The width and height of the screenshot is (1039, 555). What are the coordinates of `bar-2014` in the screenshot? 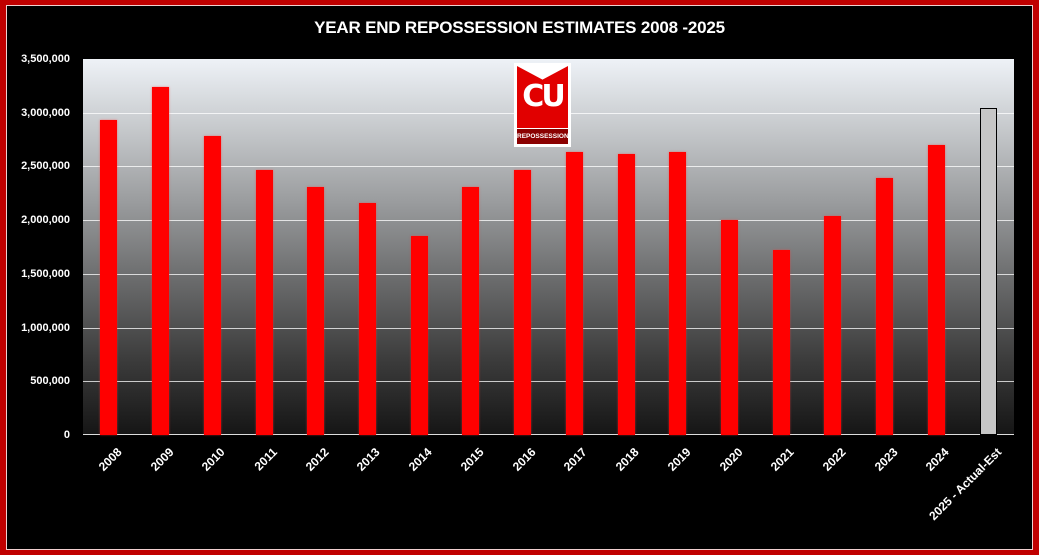 It's located at (419, 335).